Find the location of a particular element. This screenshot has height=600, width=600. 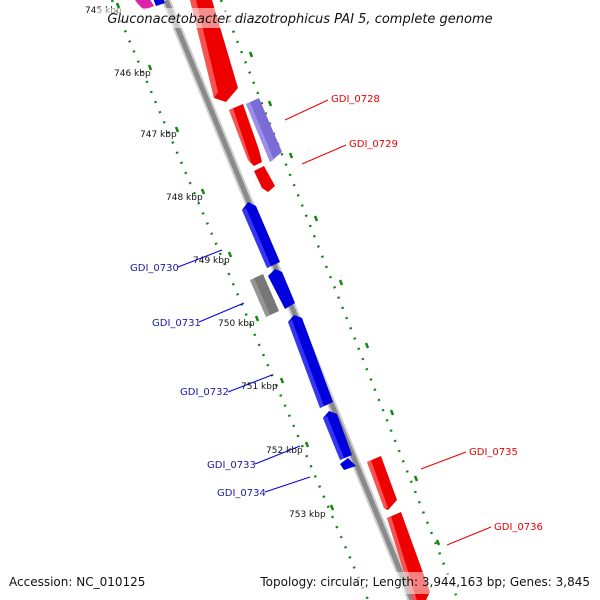

tick-label: 749 kbp is located at coordinates (211, 261).